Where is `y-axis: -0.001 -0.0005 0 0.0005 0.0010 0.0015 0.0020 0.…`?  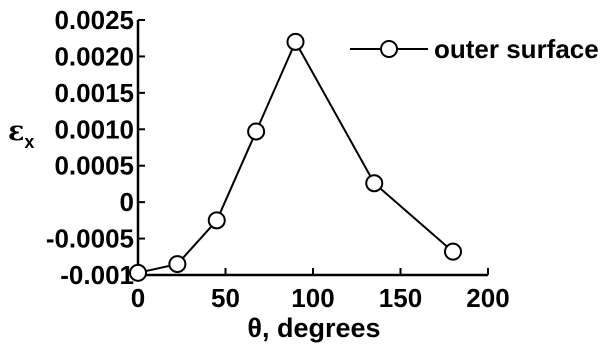
y-axis: -0.001 -0.0005 0 0.0005 0.0010 0.0015 0.0020 0.… is located at coordinates (95, 147).